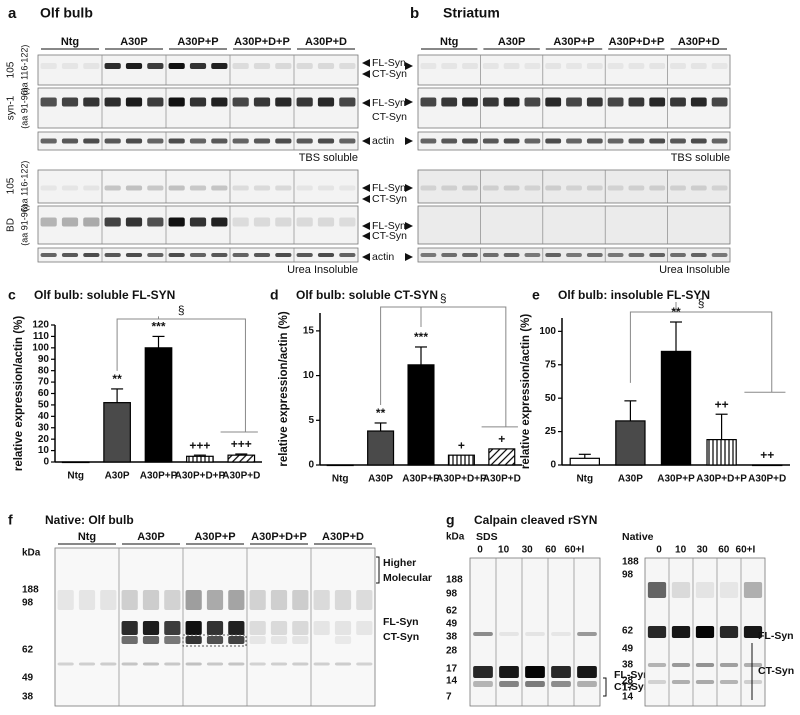 This screenshot has width=800, height=715. I want to click on group-label: A30P+D, so click(699, 42).